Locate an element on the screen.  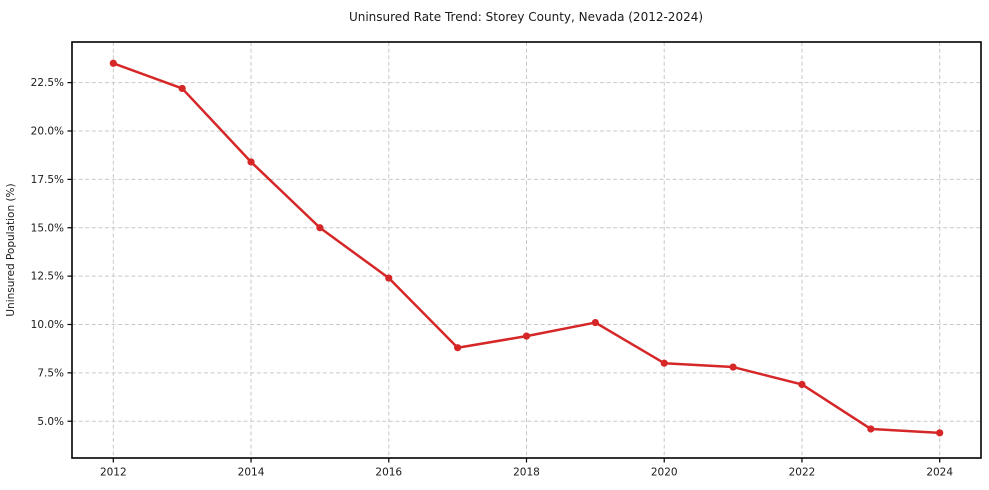
x-tick-label: 2014 is located at coordinates (251, 473).